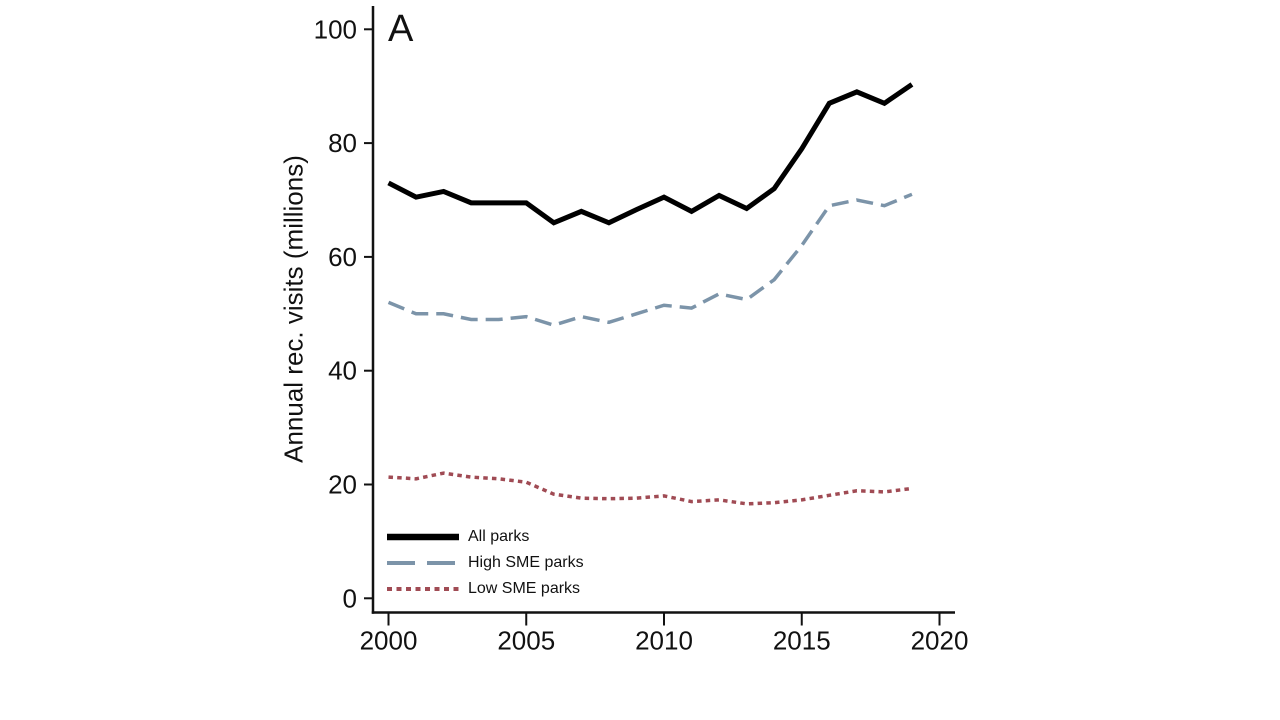  I want to click on legend-label: Low SME parks, so click(524, 588).